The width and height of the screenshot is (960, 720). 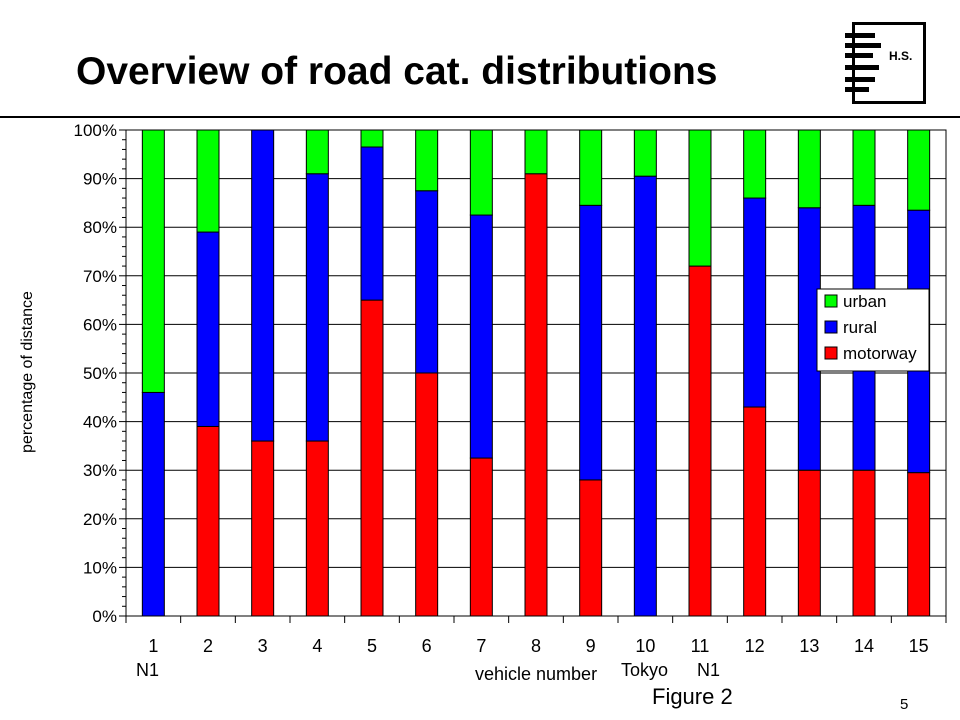 What do you see at coordinates (100, 373) in the screenshot?
I see `y-tick-label: 50%` at bounding box center [100, 373].